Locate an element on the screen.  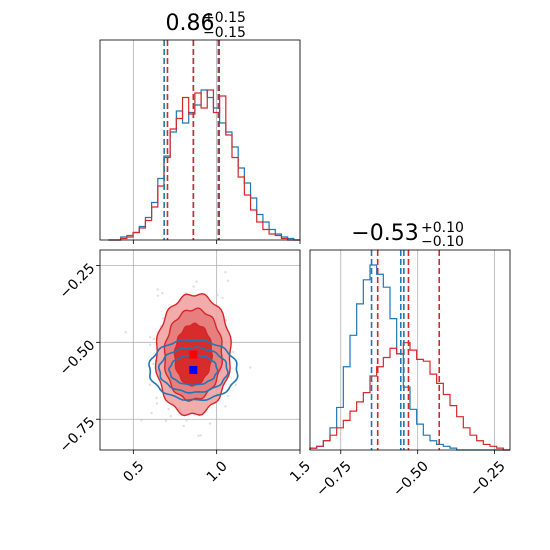
title-param-1-value: 0.86 is located at coordinates (190, 23).